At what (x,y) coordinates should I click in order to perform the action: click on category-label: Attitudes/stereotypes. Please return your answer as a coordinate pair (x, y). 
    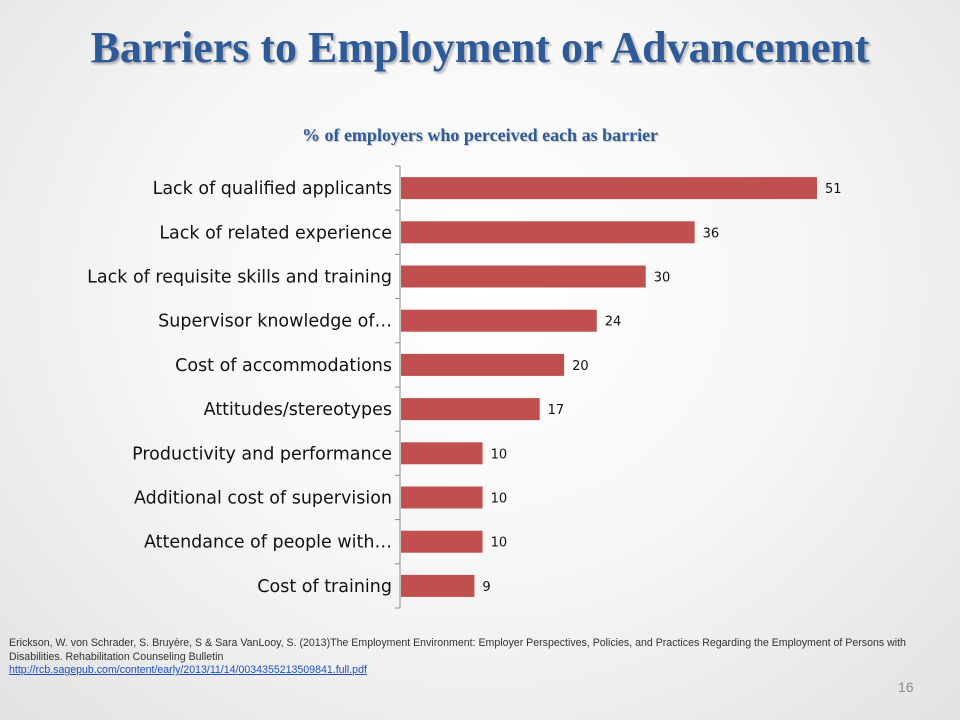
    Looking at the image, I should click on (298, 410).